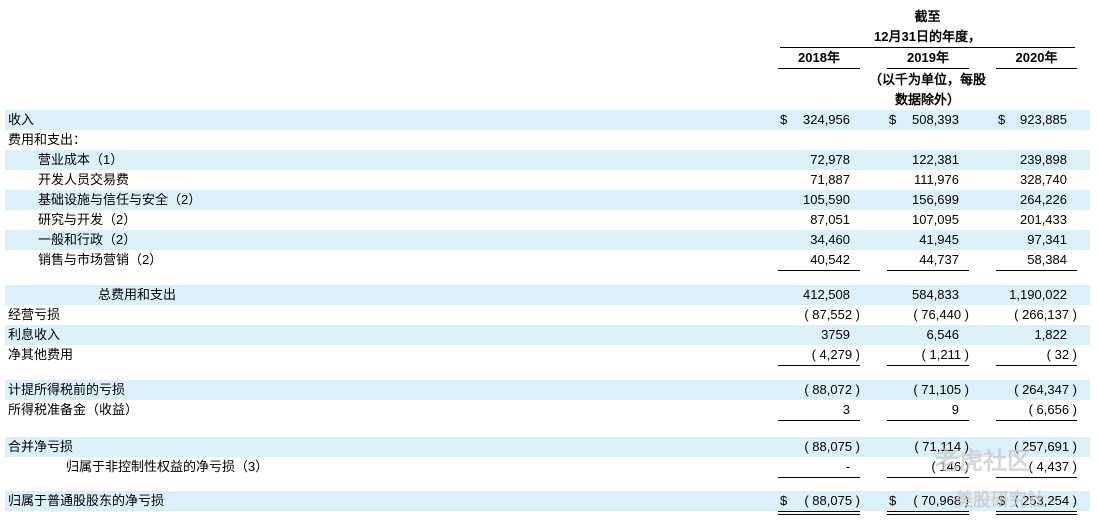  What do you see at coordinates (1043, 199) in the screenshot?
I see `cell-value: 264,226` at bounding box center [1043, 199].